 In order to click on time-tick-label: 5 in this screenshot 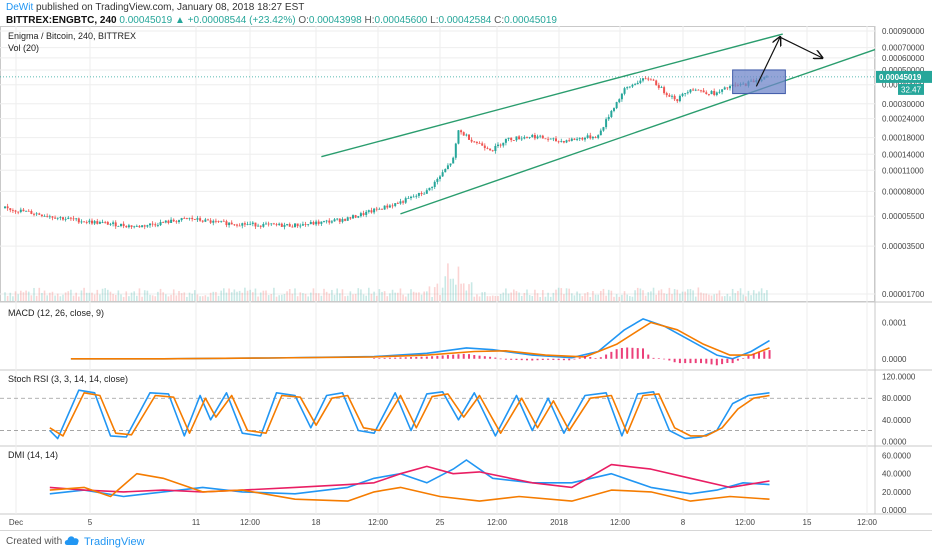, I will do `click(90, 522)`.